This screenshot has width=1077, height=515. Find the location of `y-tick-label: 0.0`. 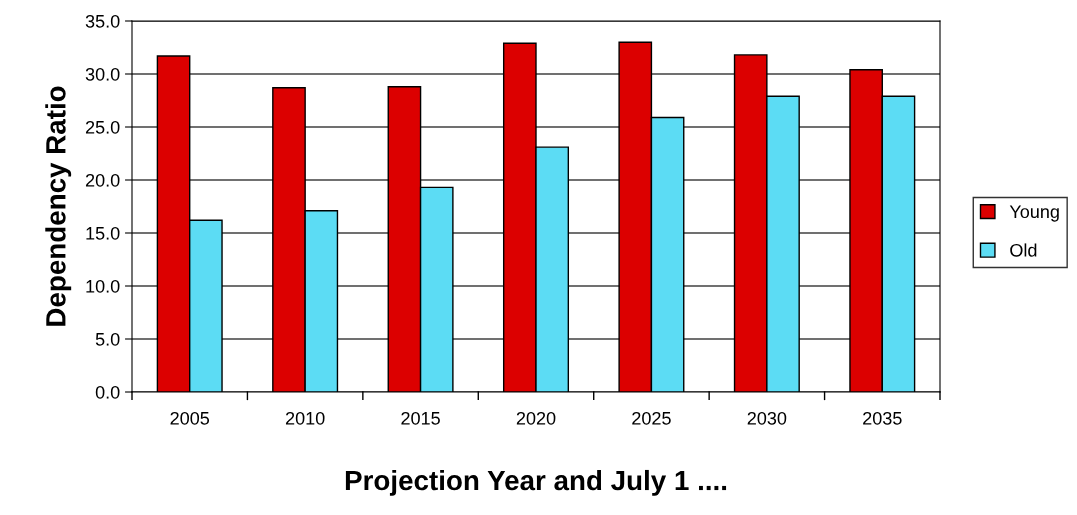

y-tick-label: 0.0 is located at coordinates (107, 392).